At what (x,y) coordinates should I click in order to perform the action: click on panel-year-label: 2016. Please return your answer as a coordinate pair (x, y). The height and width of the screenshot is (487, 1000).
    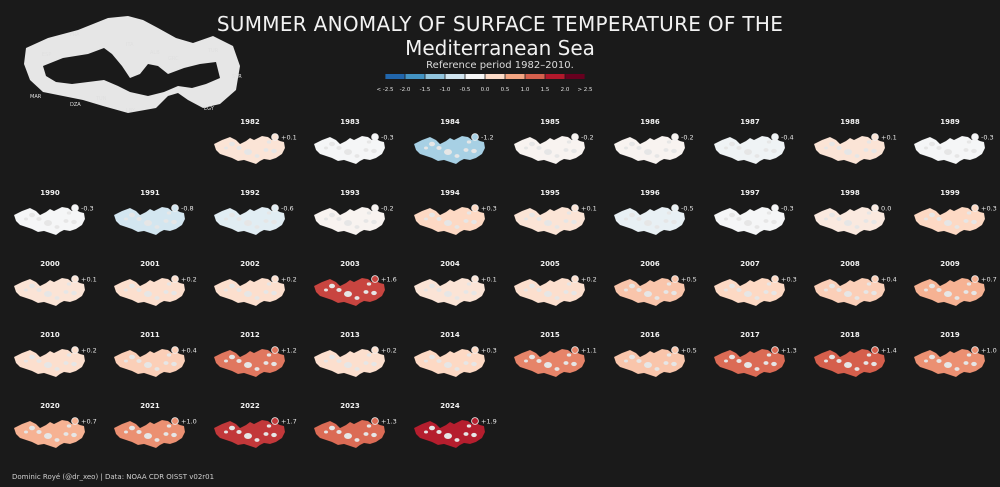
    Looking at the image, I should click on (650, 335).